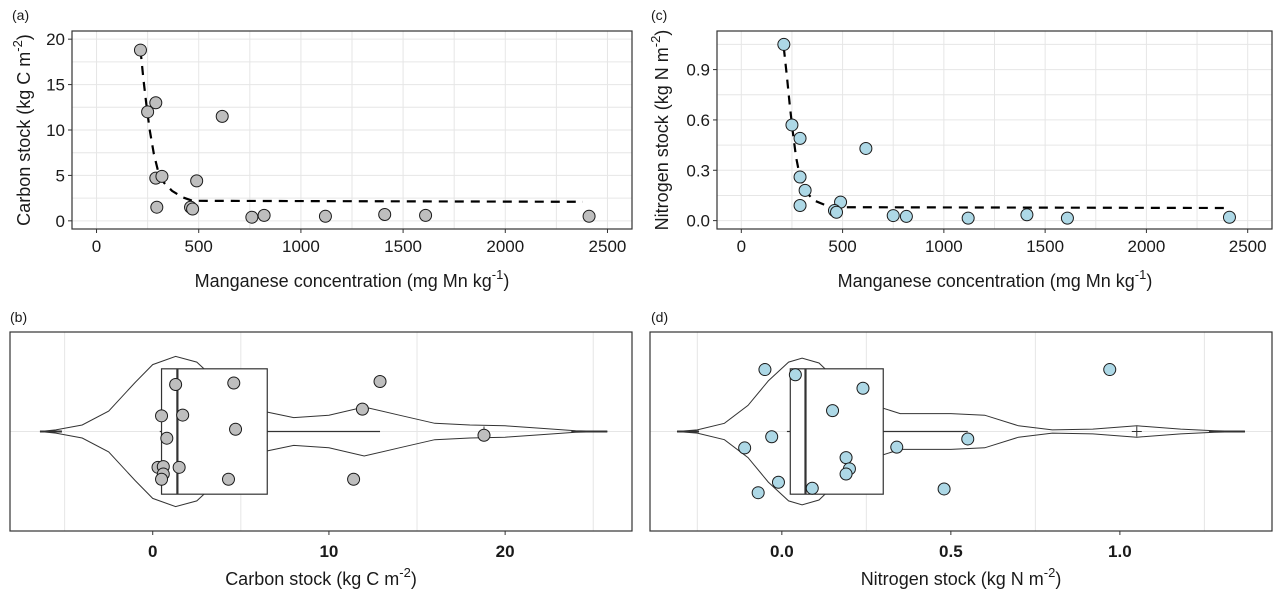  Describe the element at coordinates (359, 242) in the screenshot. I see `panel-a-x-ticks: 0 500 1000 1500 2000 2500` at that location.